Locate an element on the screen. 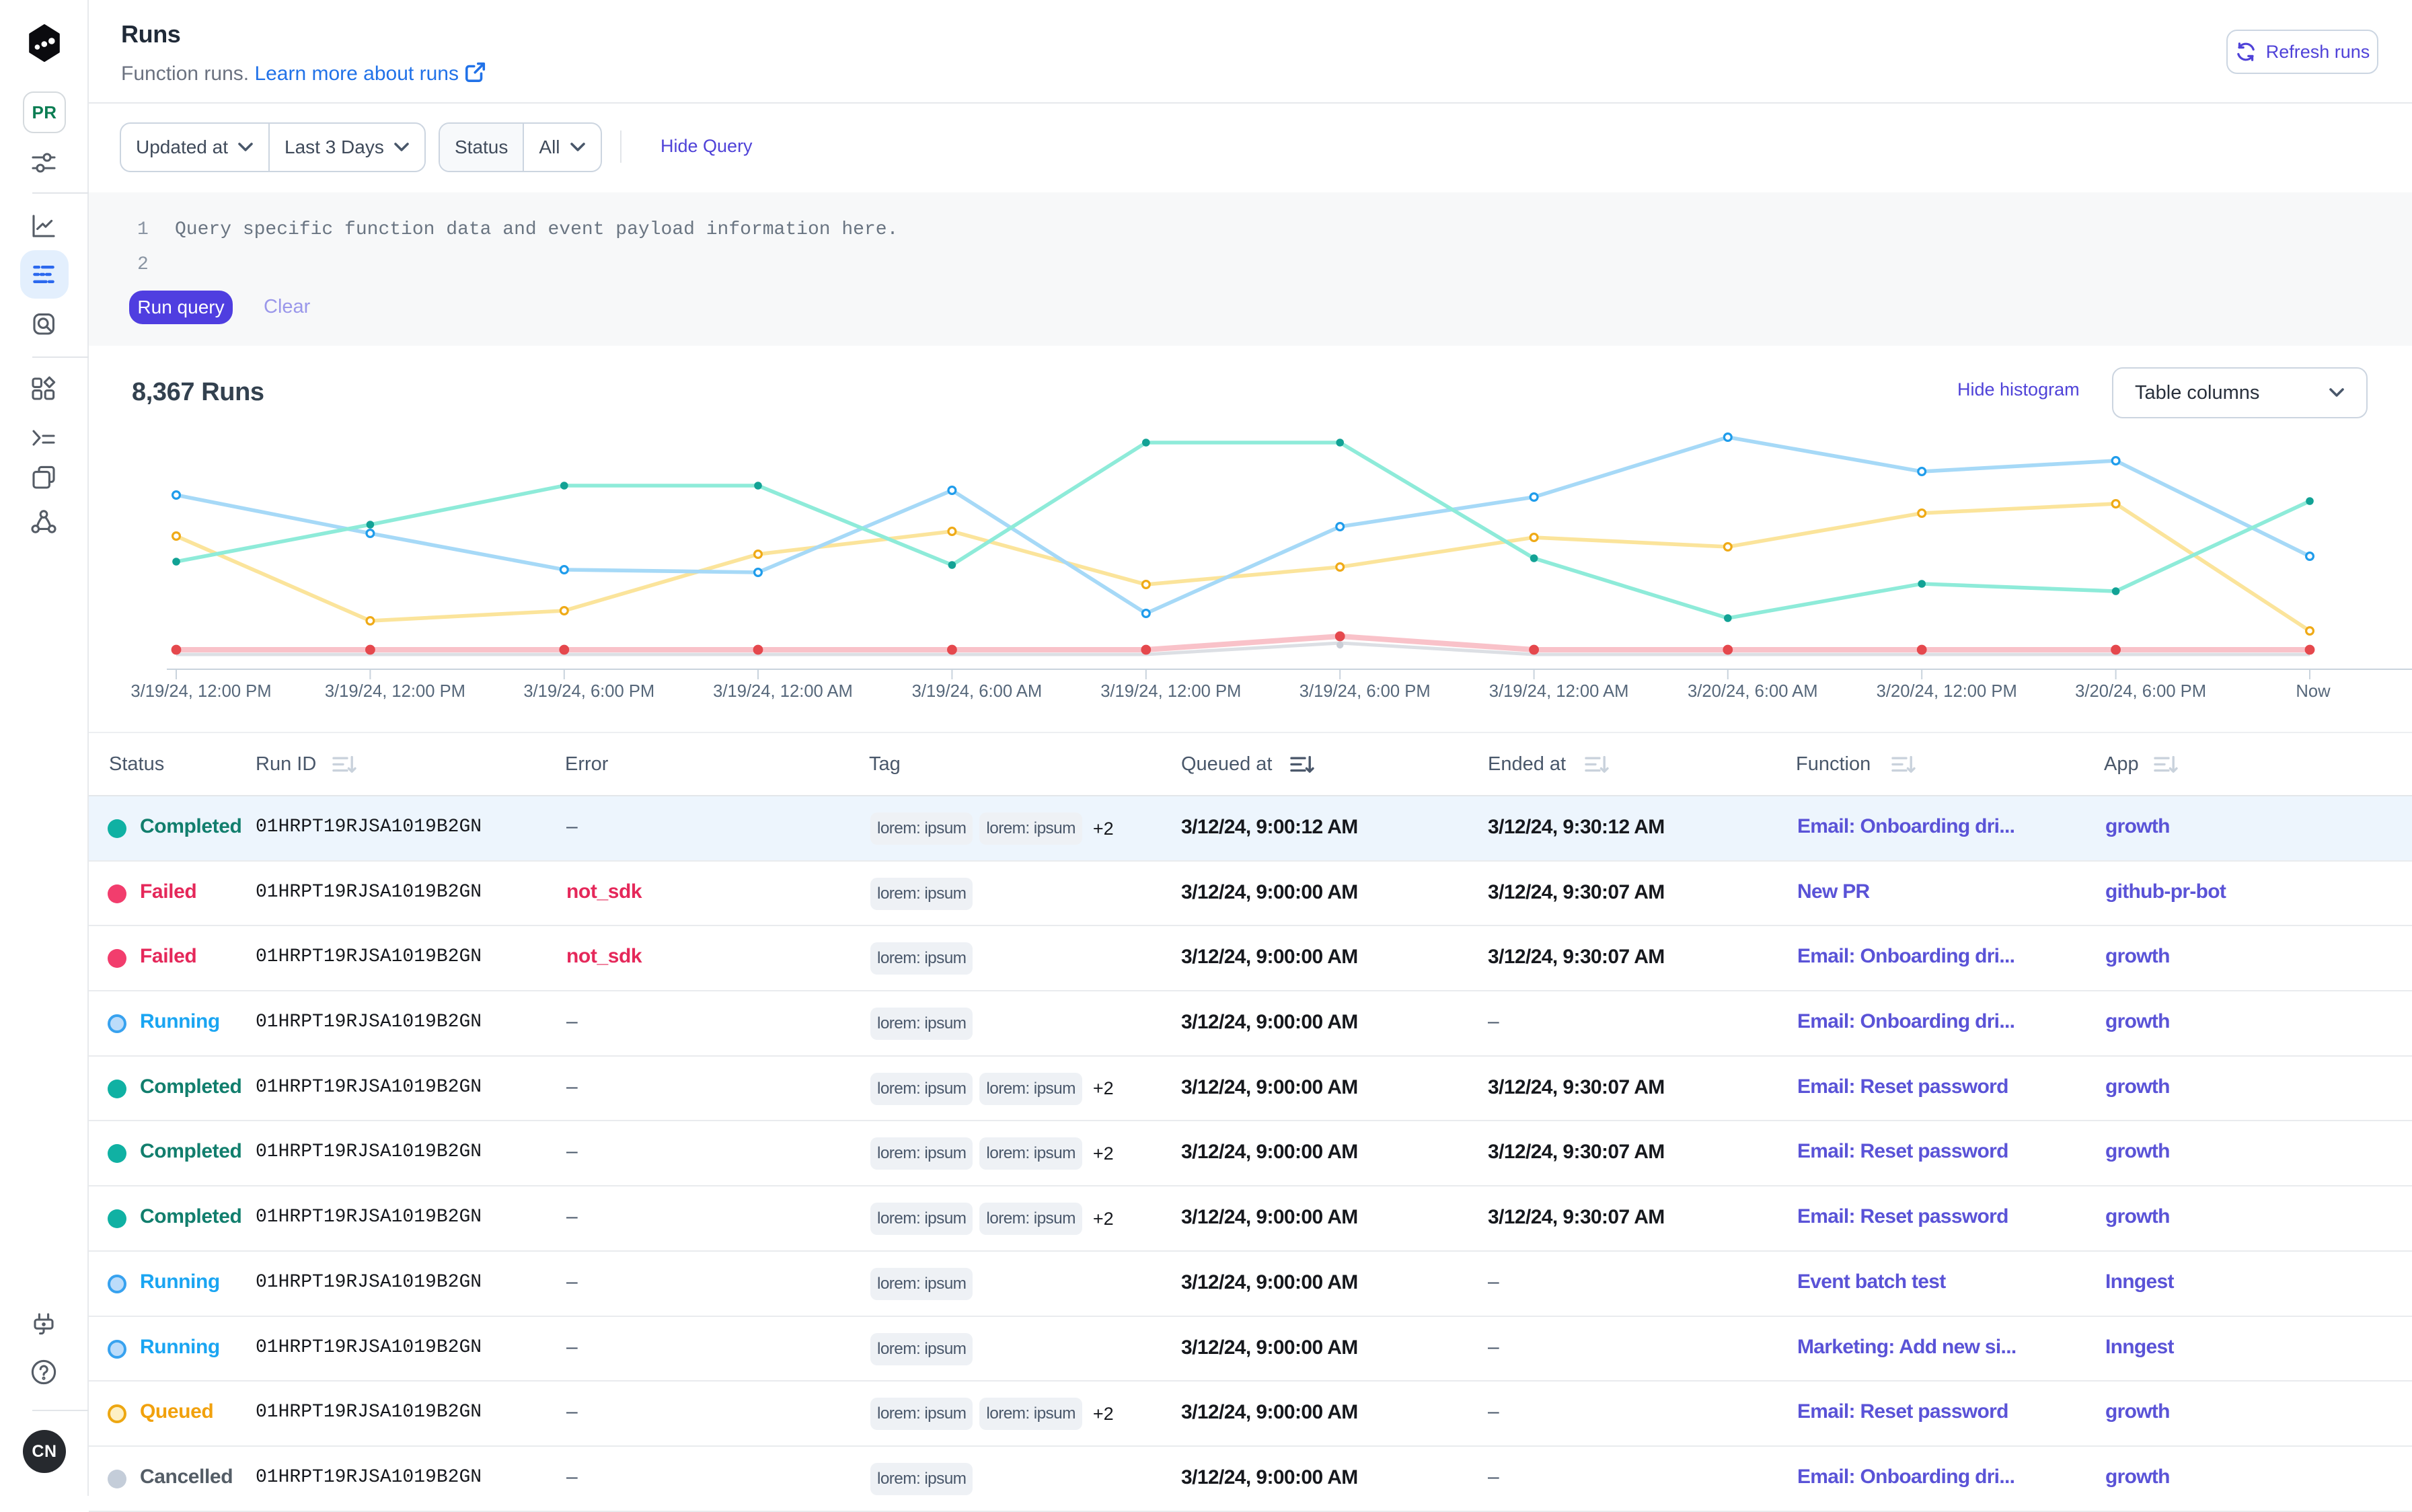  svg-text: 3/19/24, 6:00 AM is located at coordinates (977, 692).